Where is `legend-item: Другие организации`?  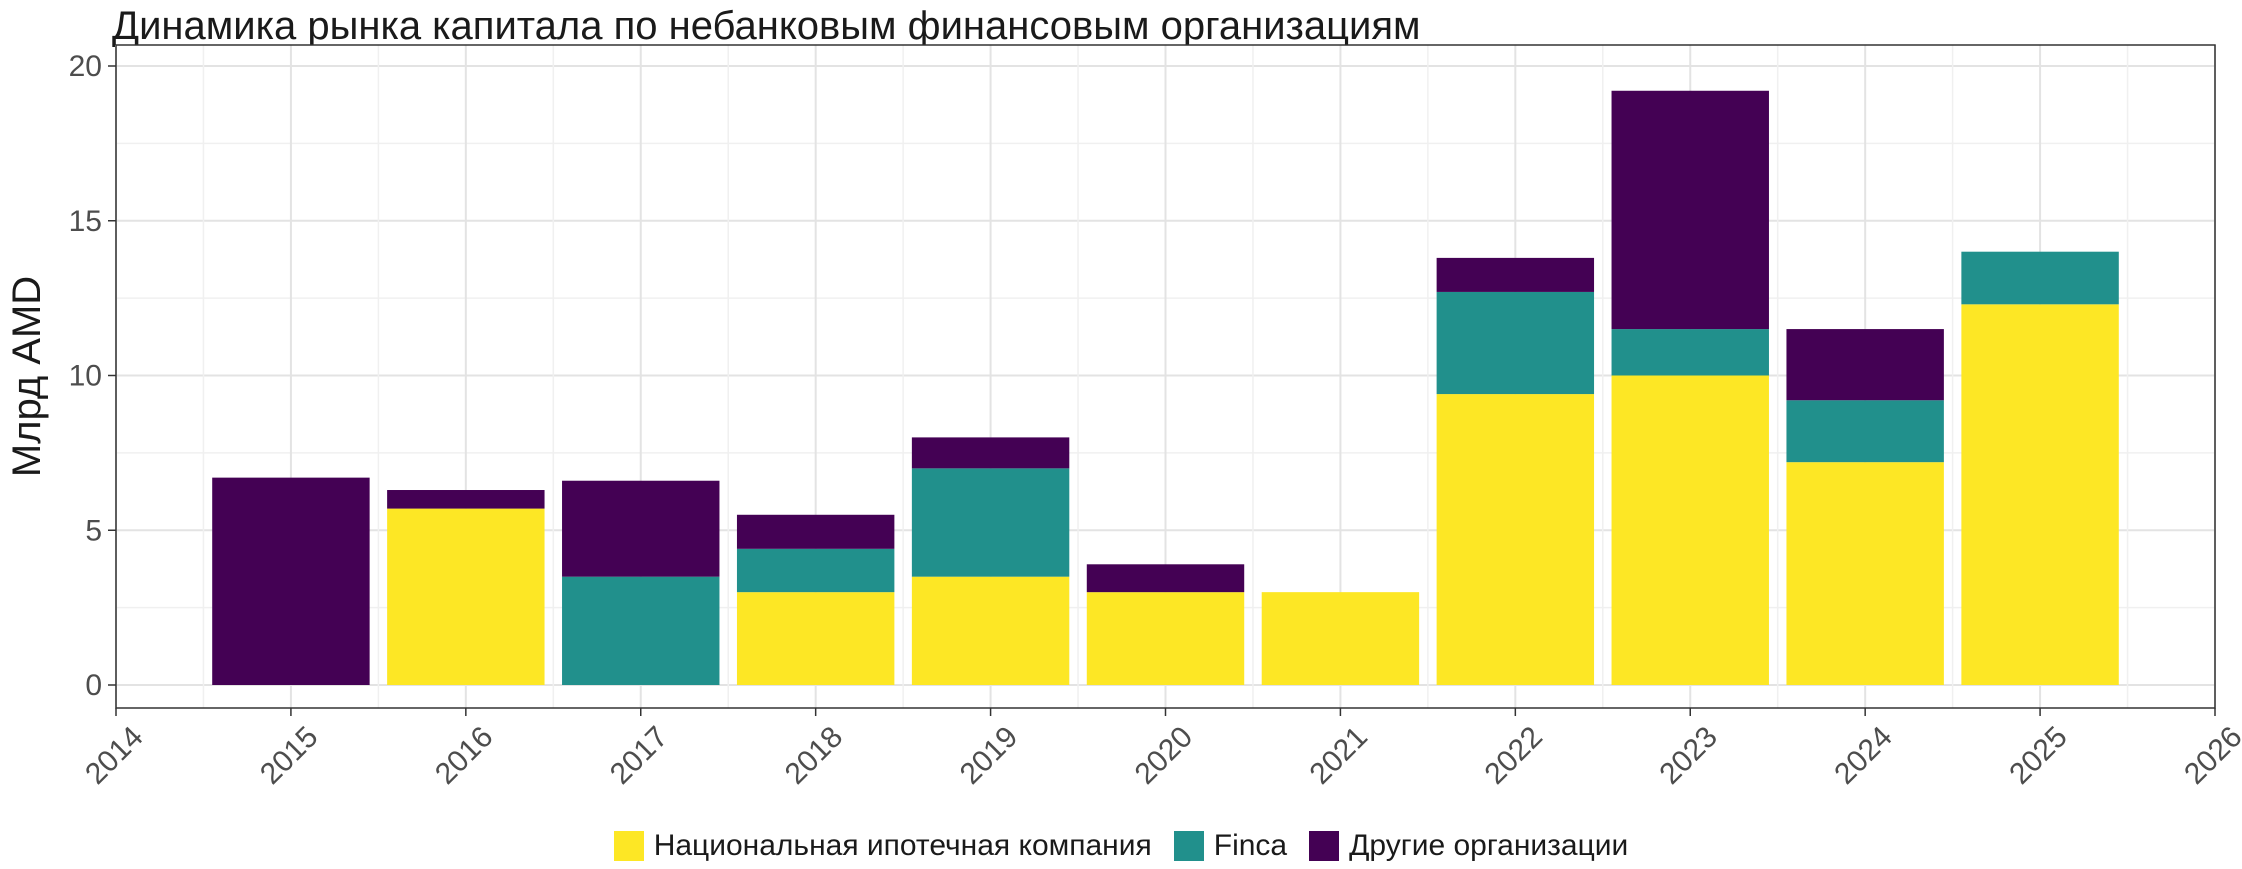 legend-item: Другие организации is located at coordinates (1468, 846).